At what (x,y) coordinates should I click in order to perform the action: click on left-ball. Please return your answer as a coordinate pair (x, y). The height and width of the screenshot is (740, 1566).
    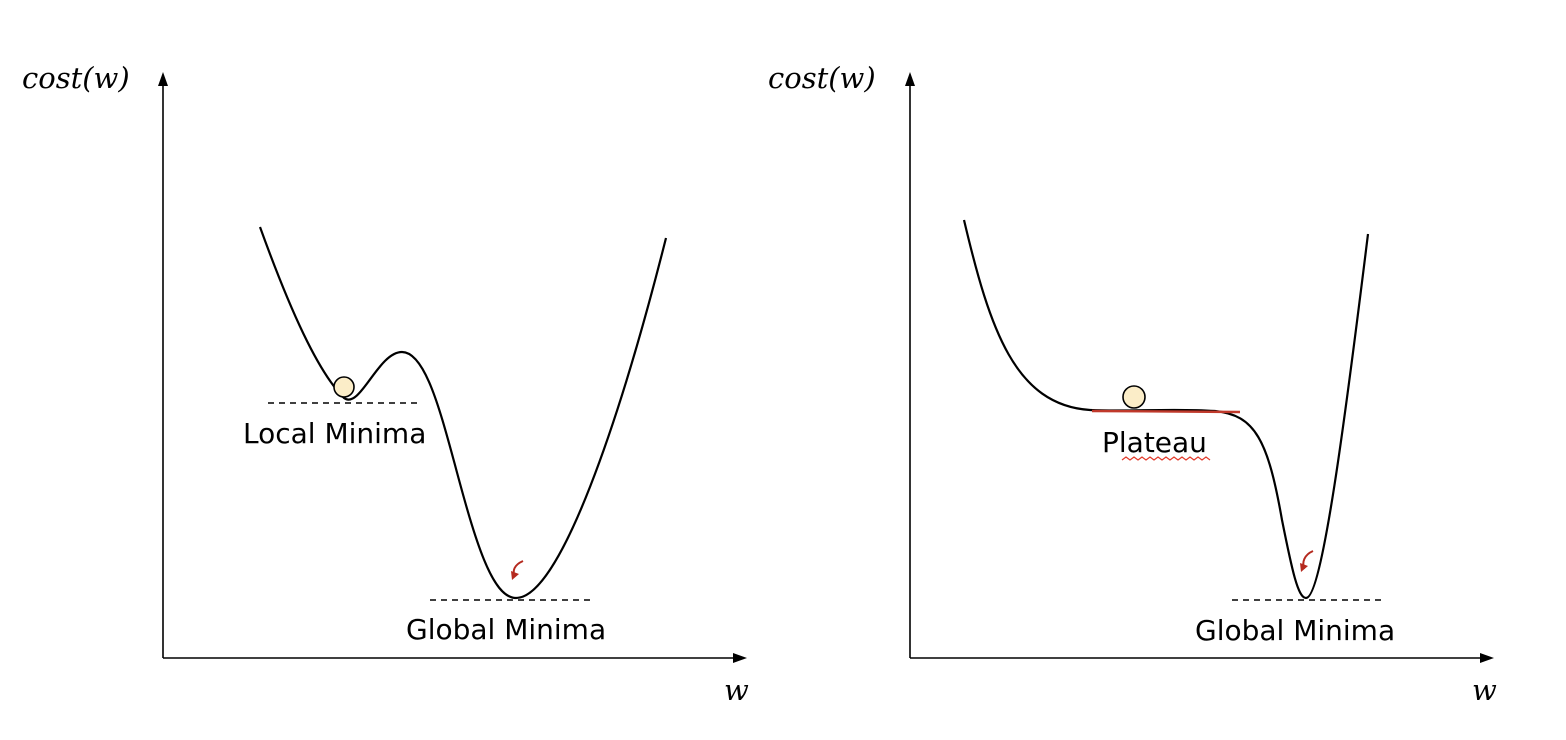
    Looking at the image, I should click on (344, 387).